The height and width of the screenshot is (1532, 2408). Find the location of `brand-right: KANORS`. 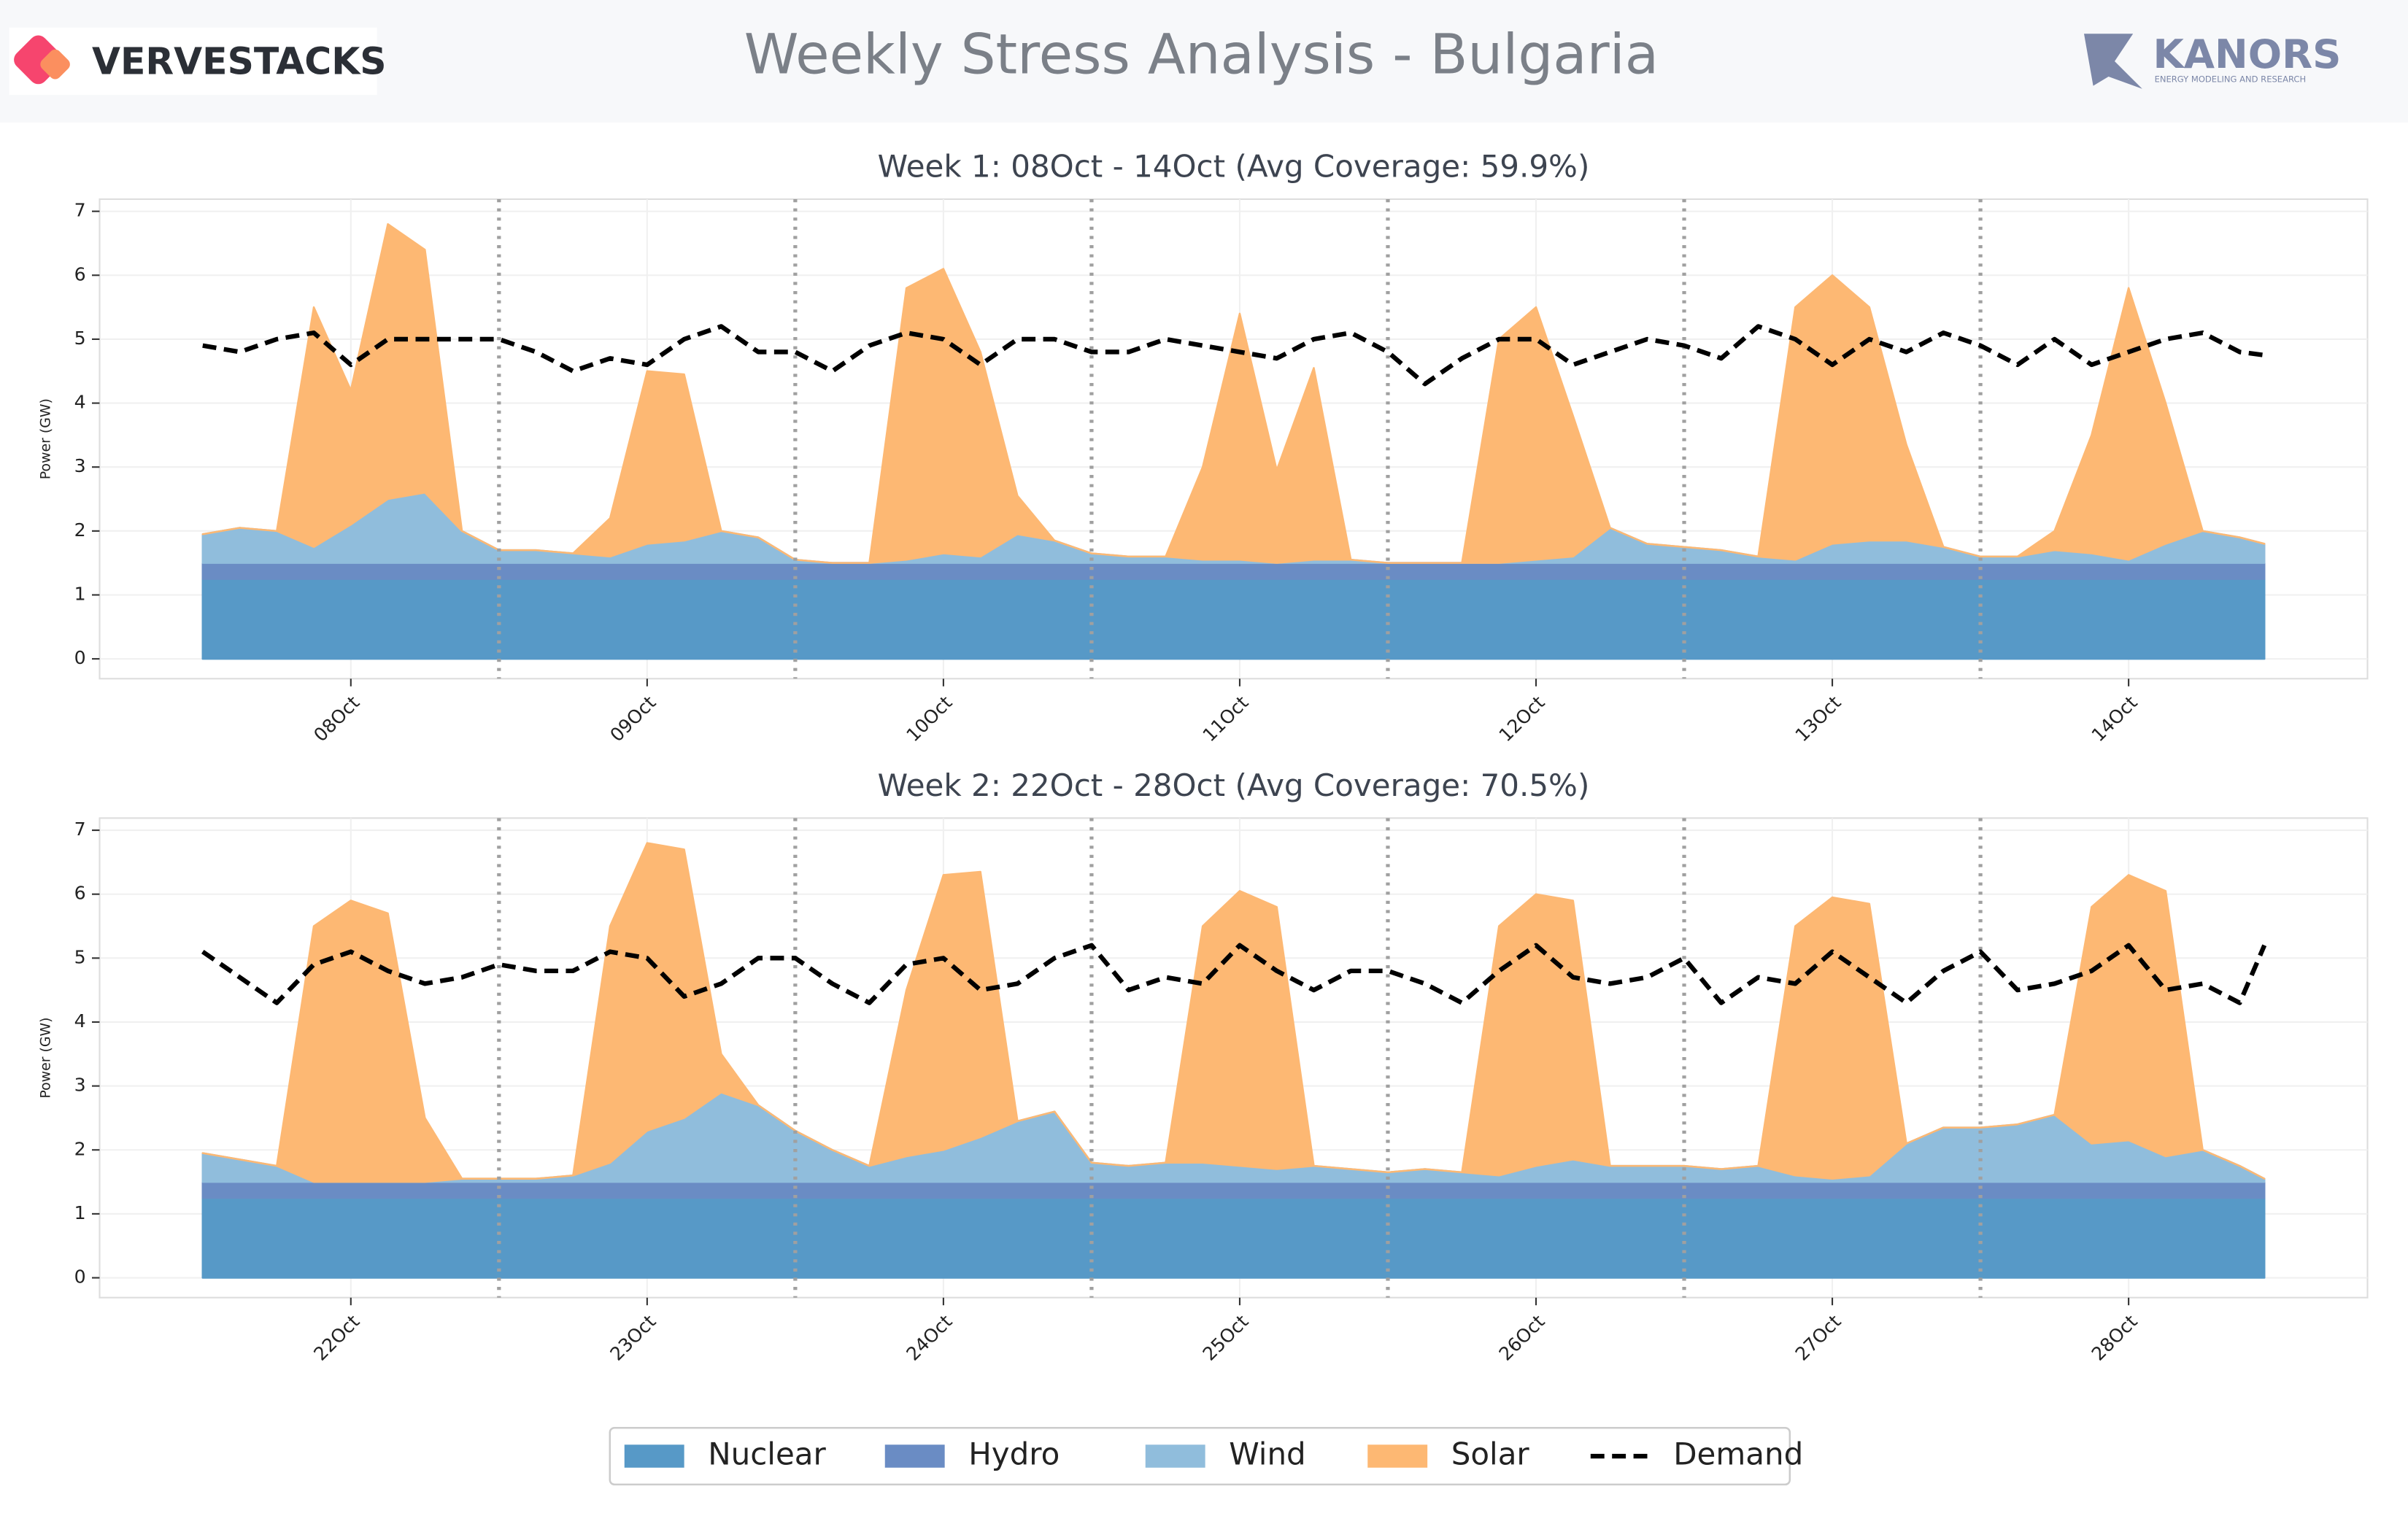

brand-right: KANORS is located at coordinates (2247, 54).